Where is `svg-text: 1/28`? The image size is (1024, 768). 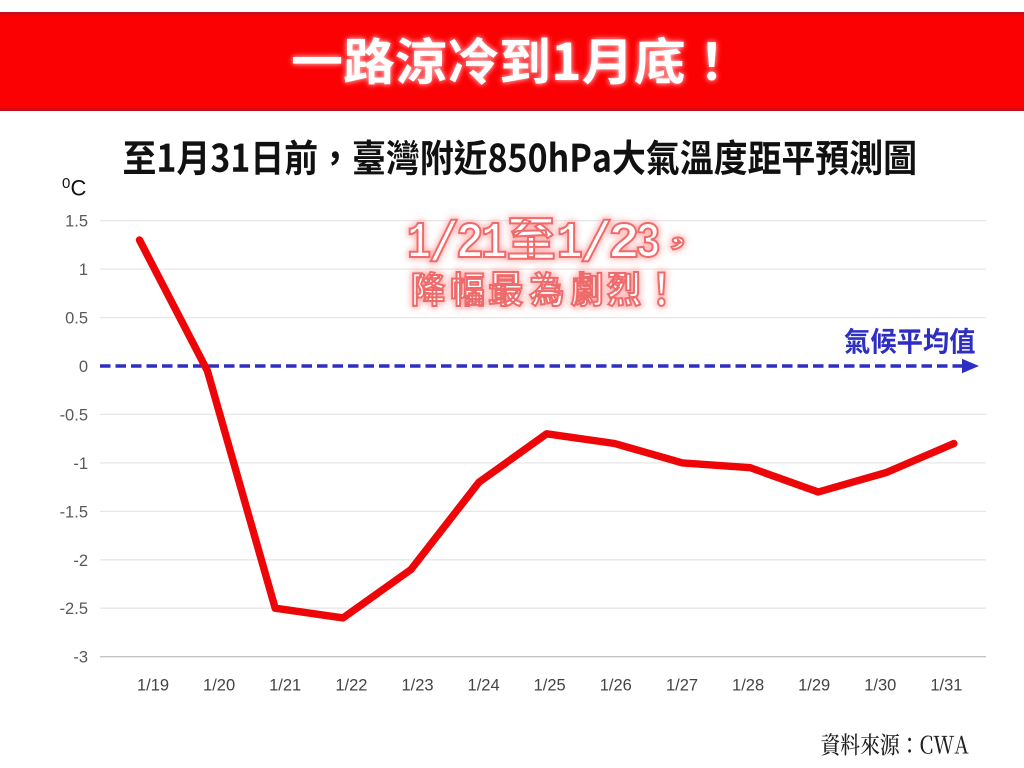
svg-text: 1/28 is located at coordinates (748, 686).